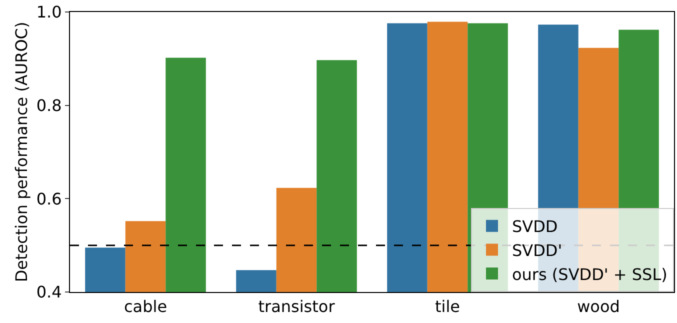 The height and width of the screenshot is (323, 677). I want to click on legend-label: SVDD', so click(537, 250).